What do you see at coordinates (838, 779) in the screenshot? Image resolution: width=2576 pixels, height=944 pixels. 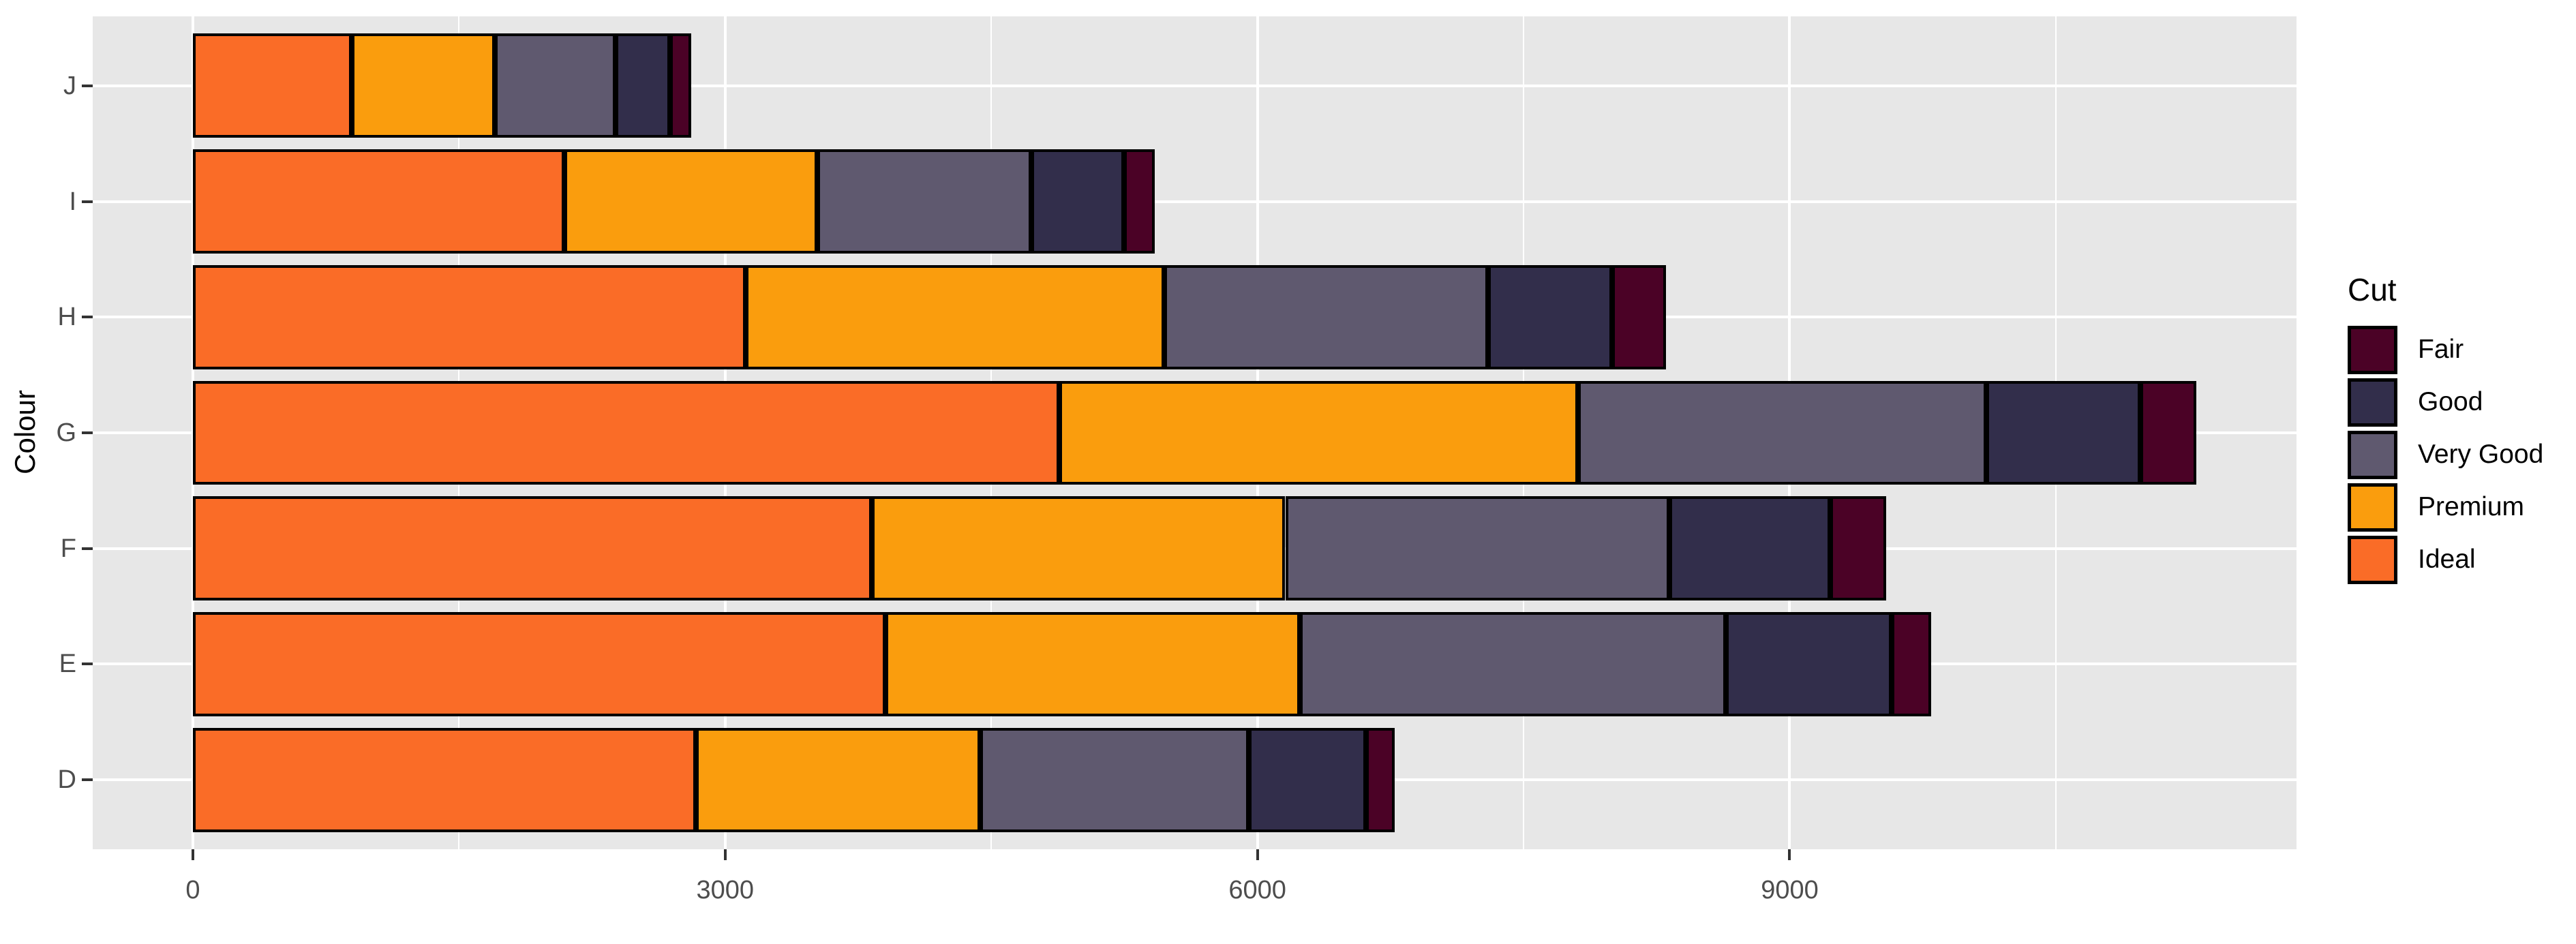 I see `bar-d-premium` at bounding box center [838, 779].